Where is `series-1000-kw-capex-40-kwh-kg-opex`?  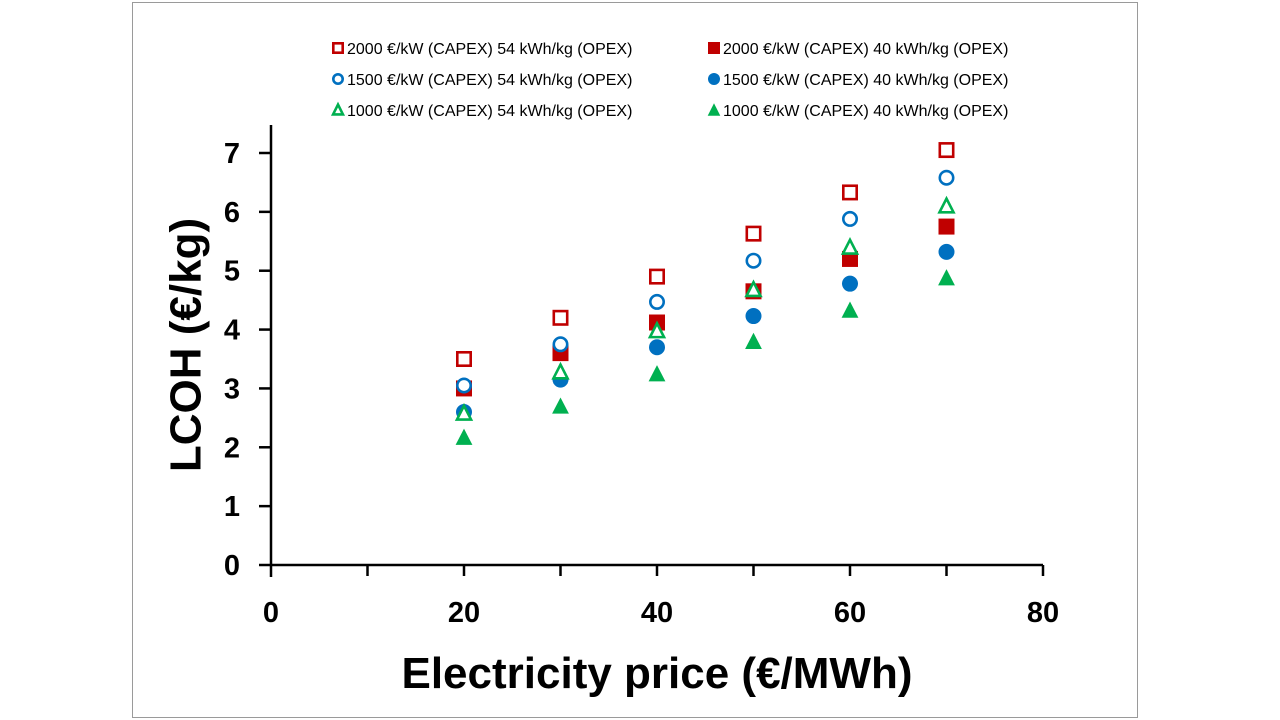 series-1000-kw-capex-40-kwh-kg-opex is located at coordinates (705, 357).